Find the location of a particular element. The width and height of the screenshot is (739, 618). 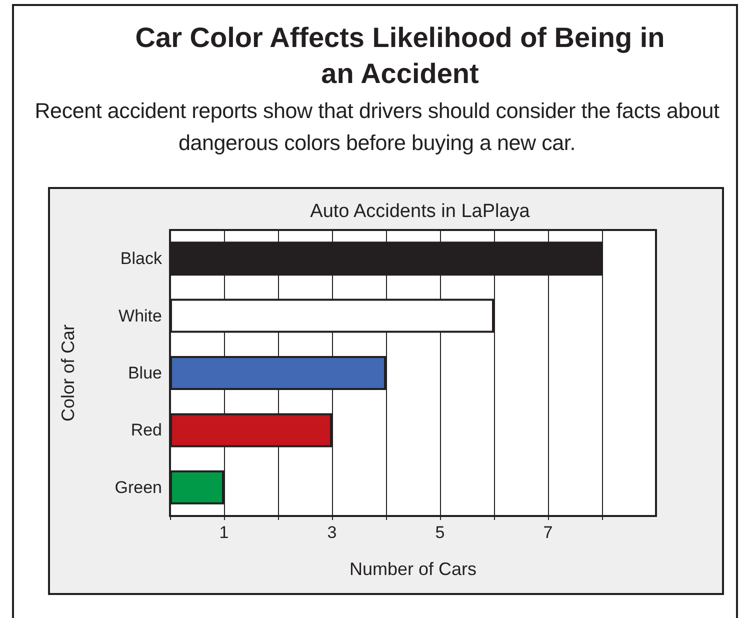

chart-title: Car Color Affects Likelihood of Being in an Accident is located at coordinates (400, 56).